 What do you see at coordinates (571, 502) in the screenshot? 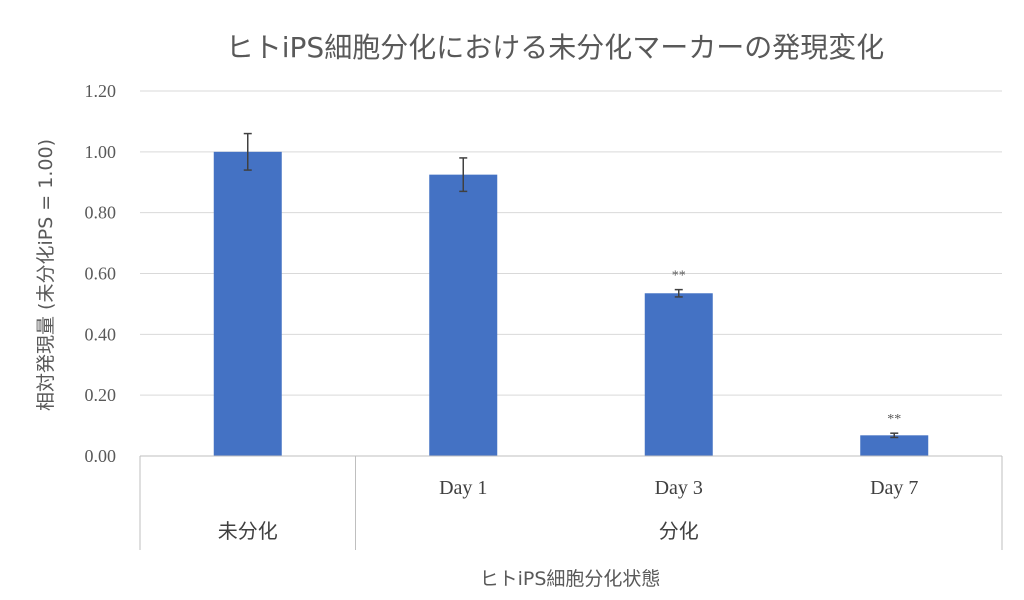
I see `x-axis: Day 1 Day 3 Day 7 未分化 分化` at bounding box center [571, 502].